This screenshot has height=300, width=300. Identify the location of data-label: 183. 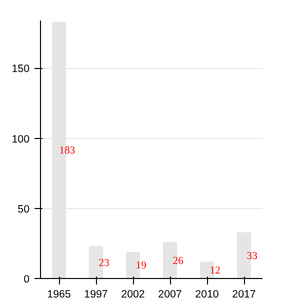
(67, 151).